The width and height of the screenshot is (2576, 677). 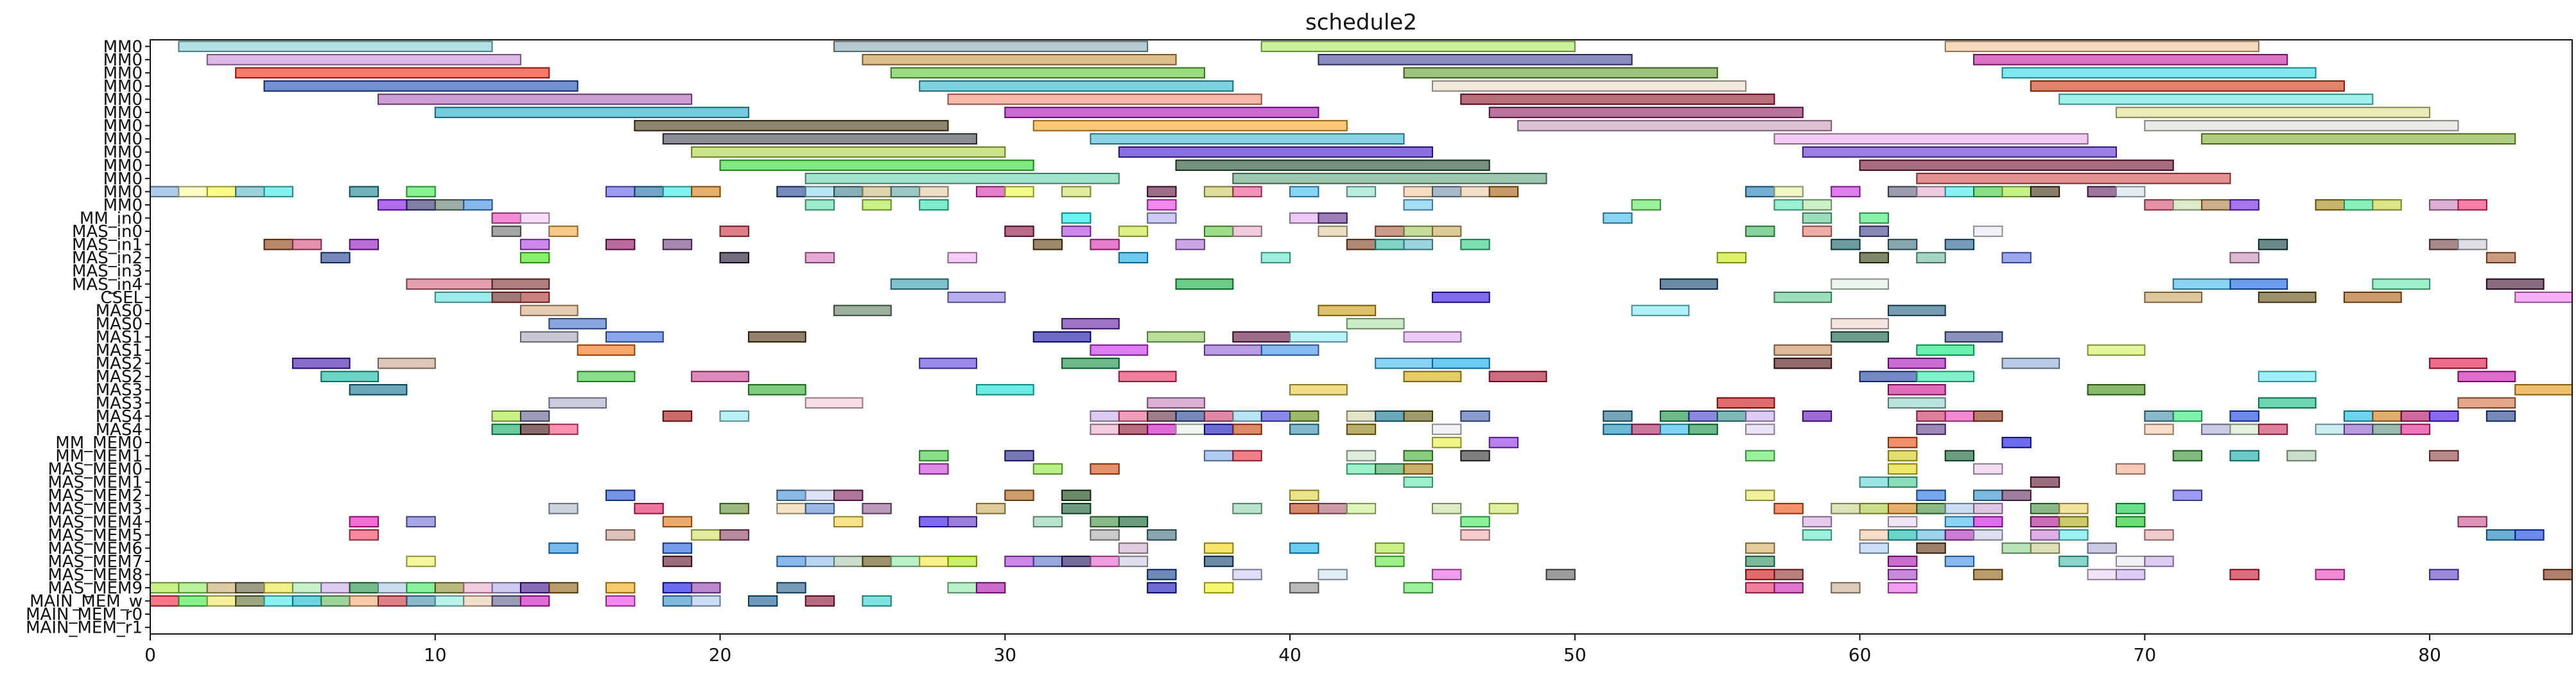 What do you see at coordinates (119, 404) in the screenshot?
I see `y-tick-label: MAS3` at bounding box center [119, 404].